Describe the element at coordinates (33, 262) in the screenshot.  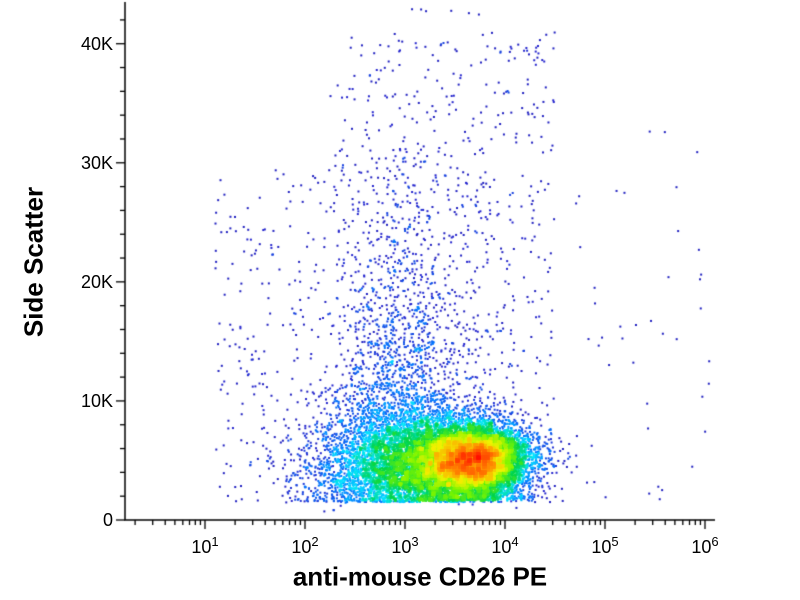
I see `y-axis-title: Side Scatter` at that location.